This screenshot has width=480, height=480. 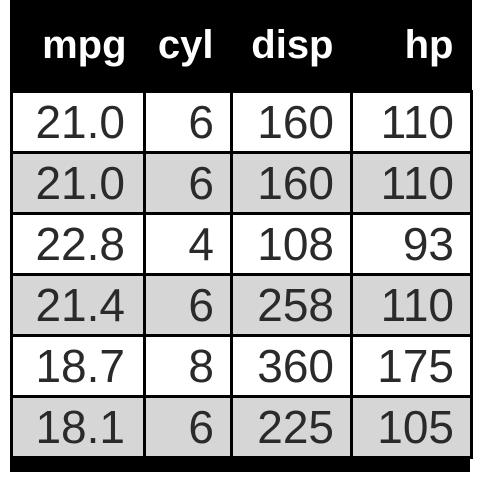 What do you see at coordinates (188, 244) in the screenshot?
I see `cell-cyl: 4` at bounding box center [188, 244].